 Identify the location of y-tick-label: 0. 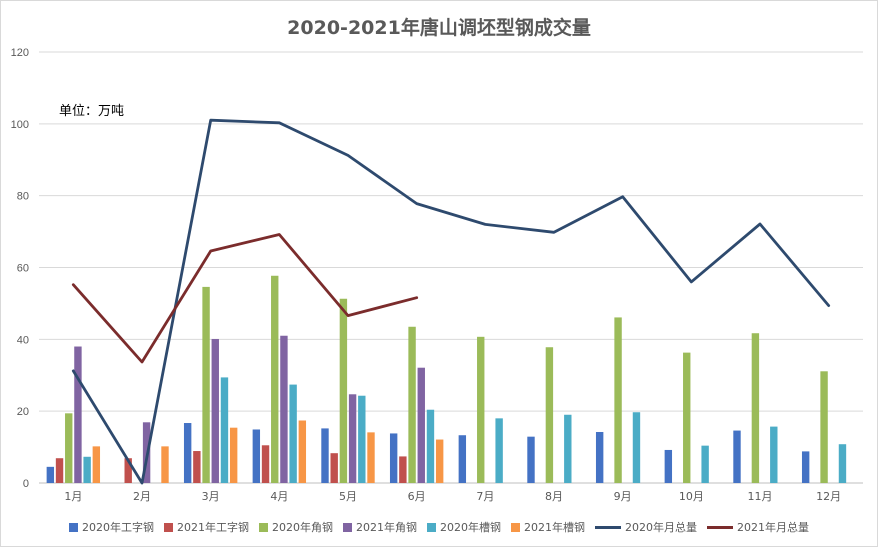
(26, 484).